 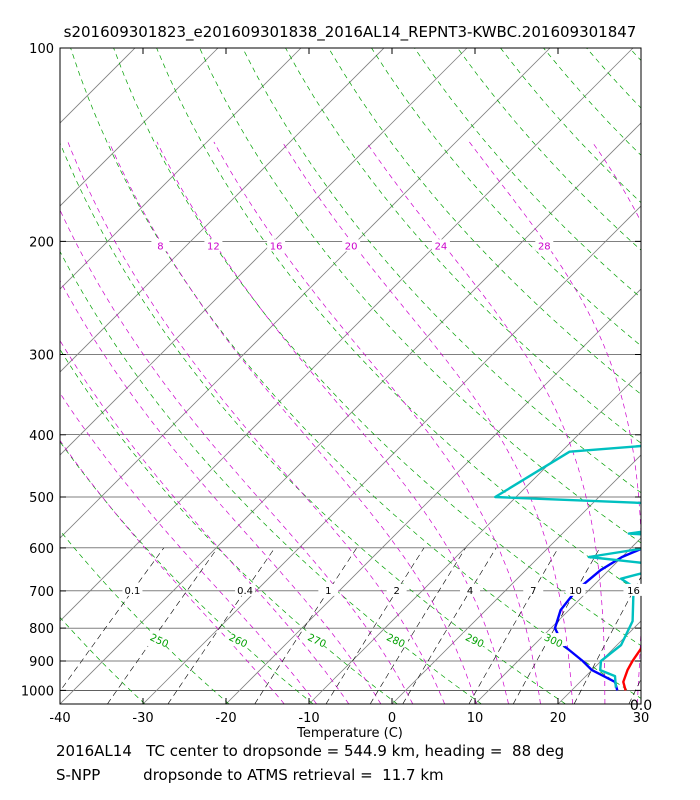 I want to click on y-tick-label: 100, so click(x=41, y=49).